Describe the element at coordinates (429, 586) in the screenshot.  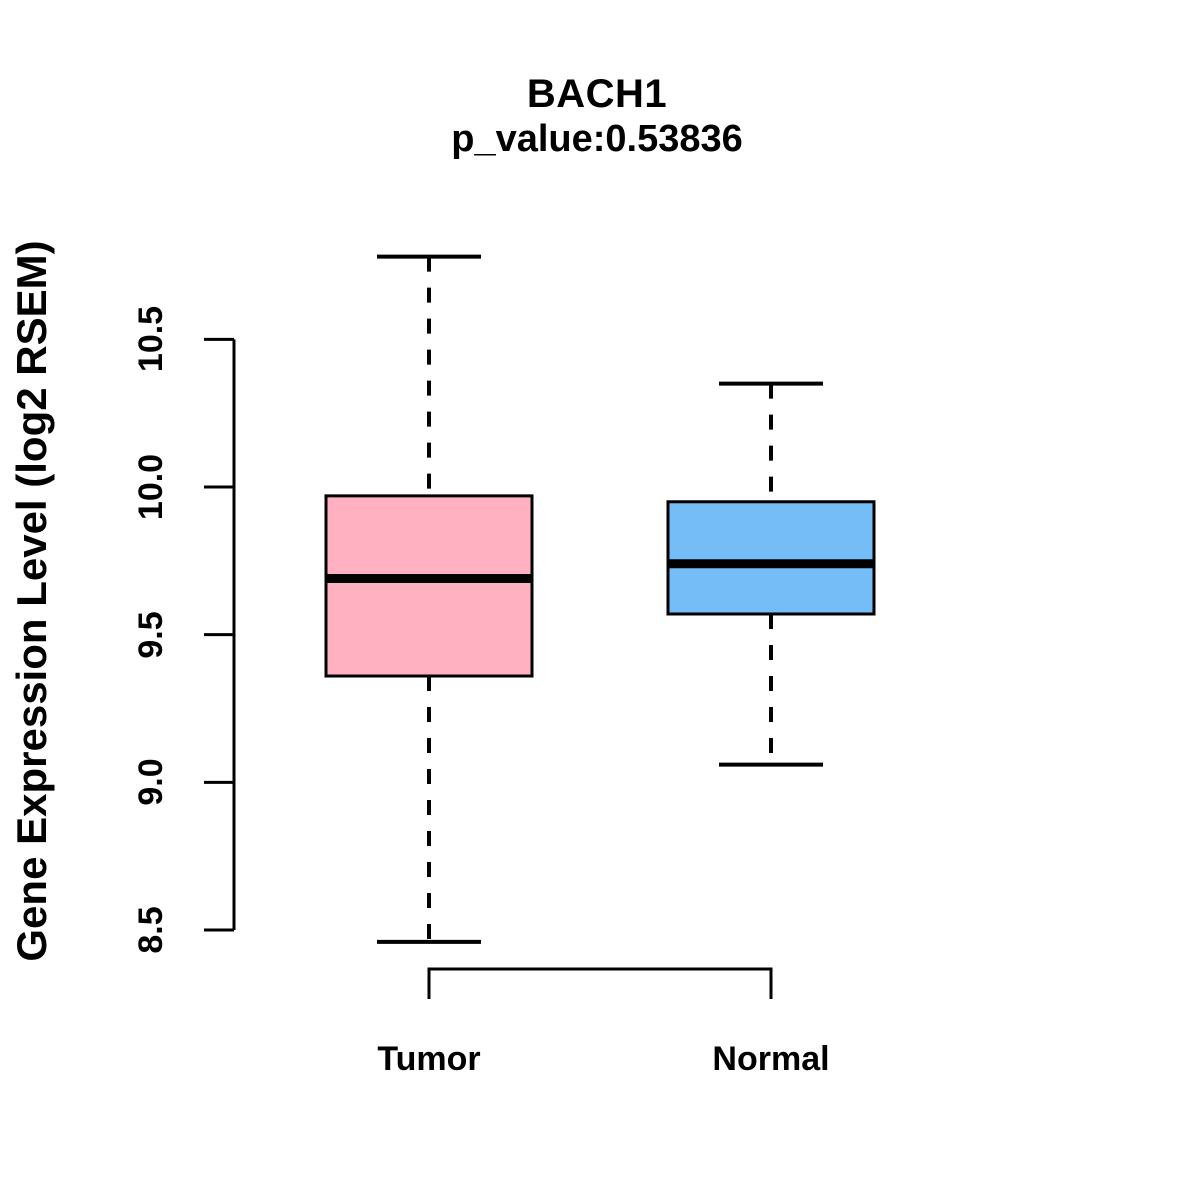
I see `iqr-box-tumor` at that location.